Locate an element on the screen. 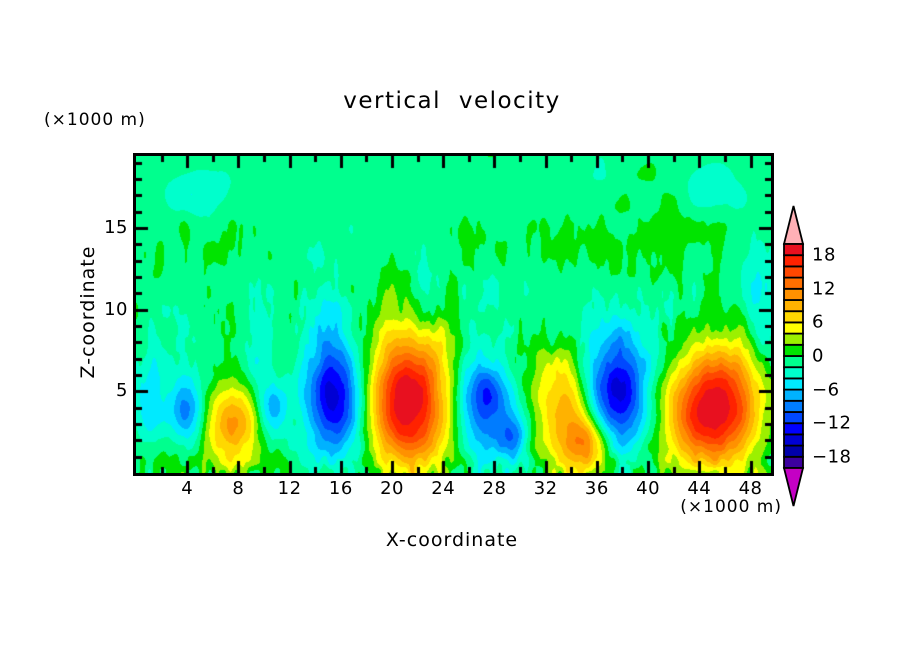 This screenshot has width=904, height=654. colorbar-label: −12 is located at coordinates (832, 423).